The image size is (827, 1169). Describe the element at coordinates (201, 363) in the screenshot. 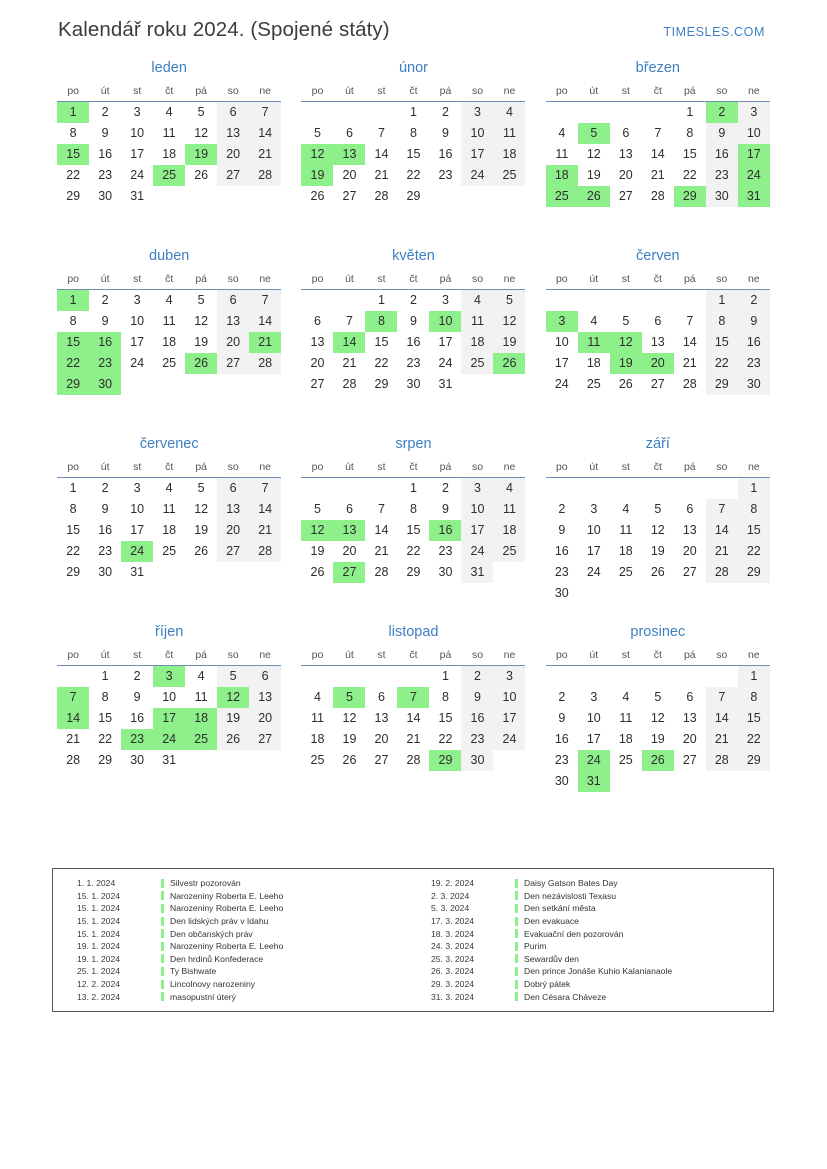

I see `day-cell-holiday: 26` at that location.